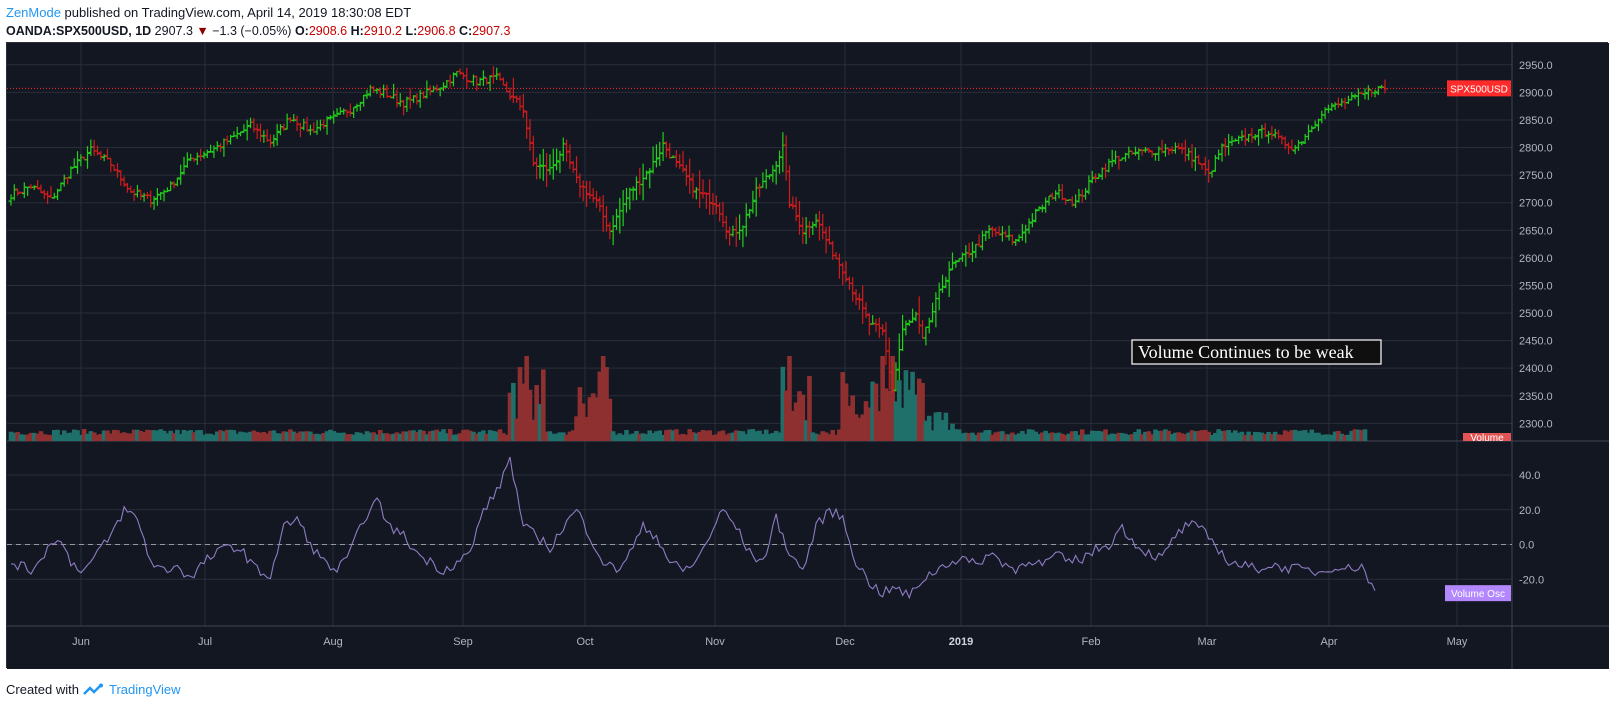 This screenshot has width=1615, height=709. What do you see at coordinates (1328, 642) in the screenshot?
I see `month-label: Apr` at bounding box center [1328, 642].